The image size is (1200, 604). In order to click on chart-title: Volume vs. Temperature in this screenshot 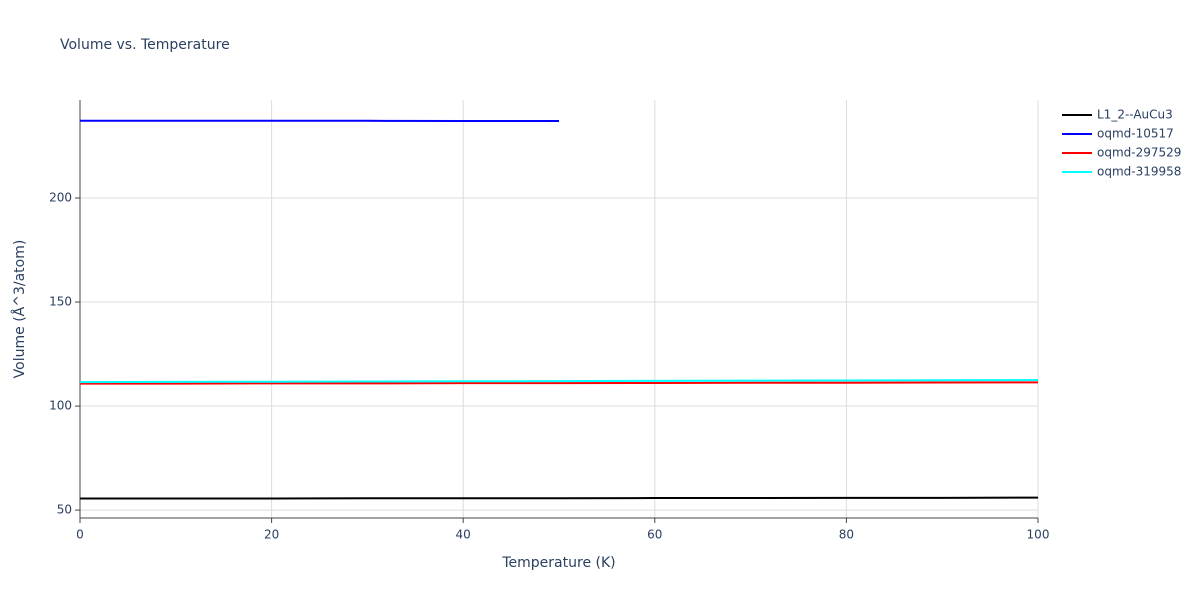, I will do `click(145, 45)`.